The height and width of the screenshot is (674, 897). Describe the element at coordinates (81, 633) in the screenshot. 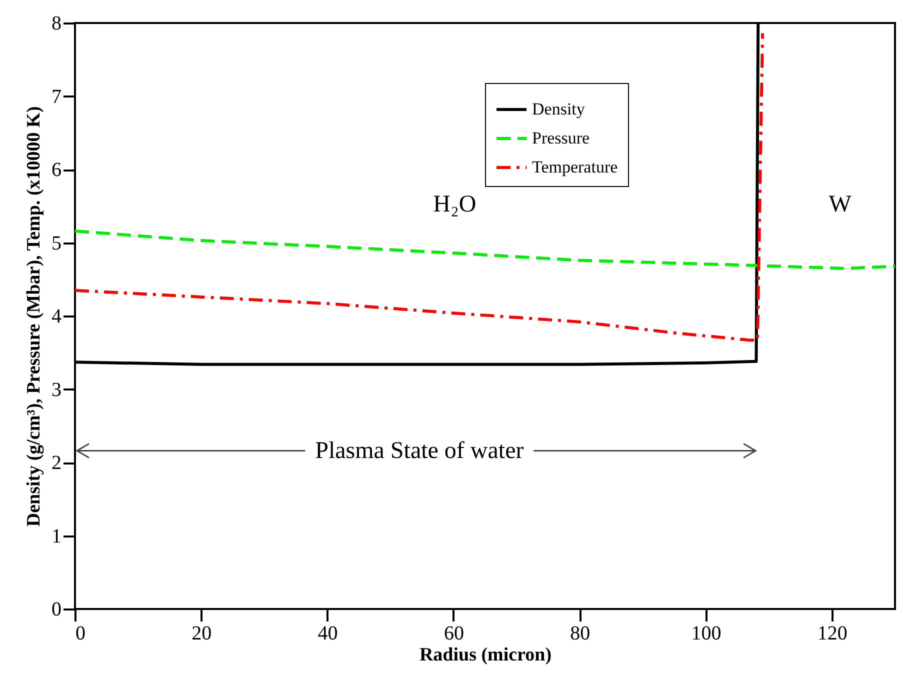

I see `x-tick-label: 0` at that location.